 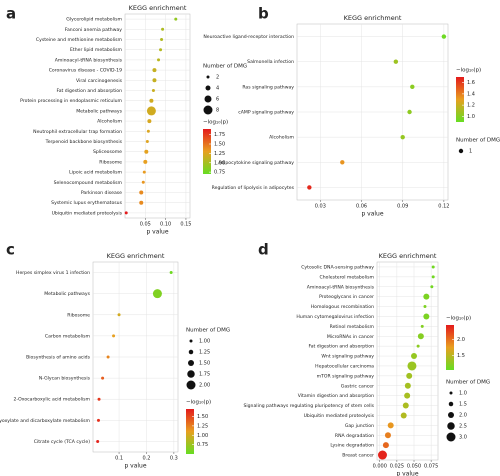 What do you see at coordinates (336, 396) in the screenshot?
I see `y-tick-label: Vitamin digestion and absorption` at bounding box center [336, 396].